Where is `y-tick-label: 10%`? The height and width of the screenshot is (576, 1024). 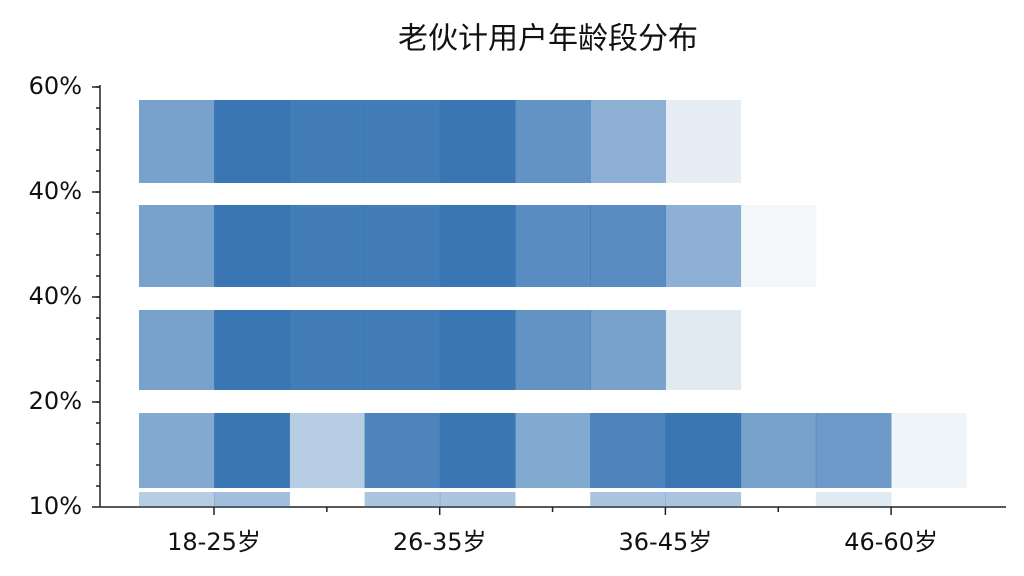 y-tick-label: 10% is located at coordinates (55, 506).